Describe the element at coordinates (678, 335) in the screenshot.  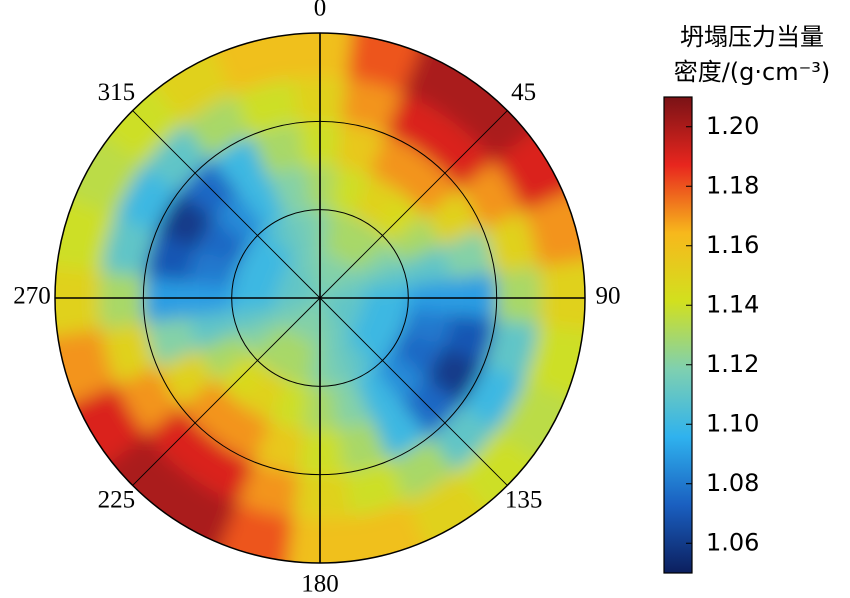
I see `colorbar-scale` at that location.